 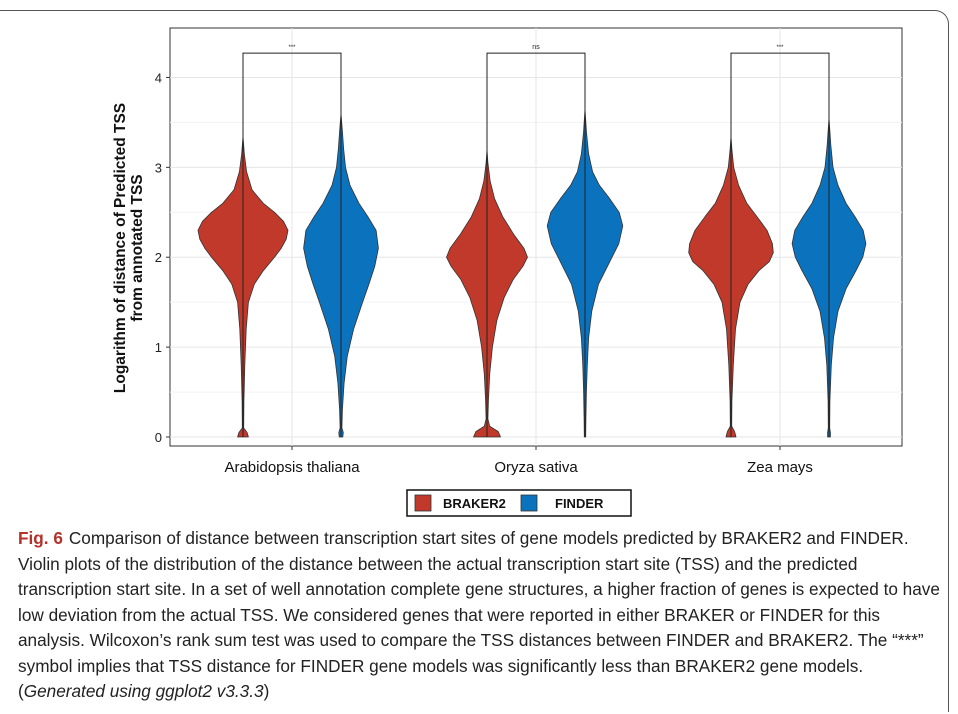 I want to click on y-axis-title-line-2: from annotated TSS, so click(x=137, y=247).